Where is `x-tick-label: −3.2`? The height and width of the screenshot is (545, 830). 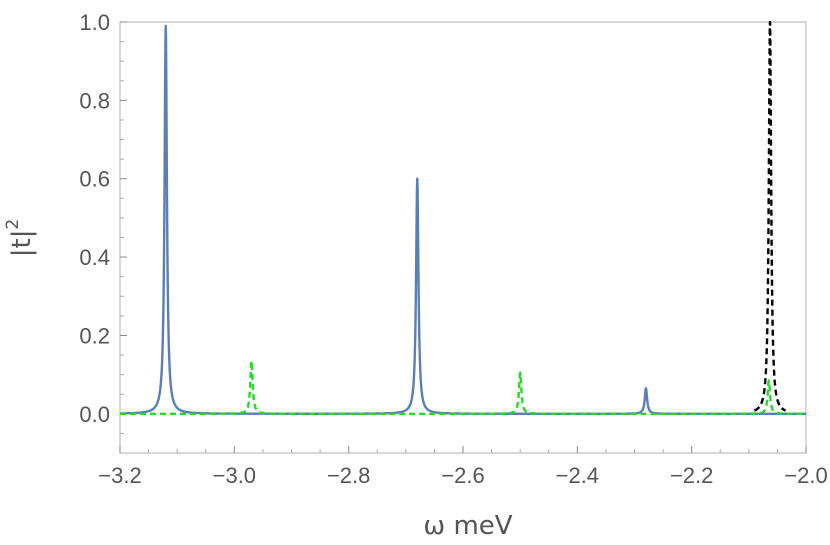
x-tick-label: −3.2 is located at coordinates (119, 475).